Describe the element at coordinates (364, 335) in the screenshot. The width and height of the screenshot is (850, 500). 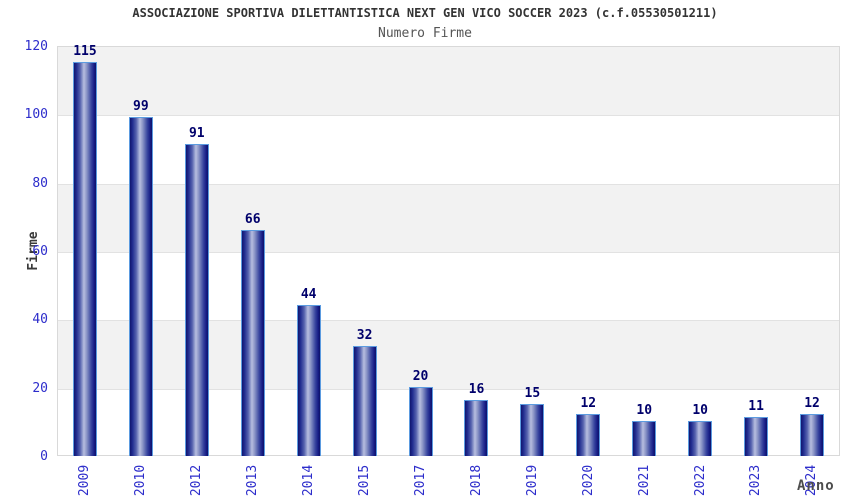
I see `bar-value-label: 32` at that location.